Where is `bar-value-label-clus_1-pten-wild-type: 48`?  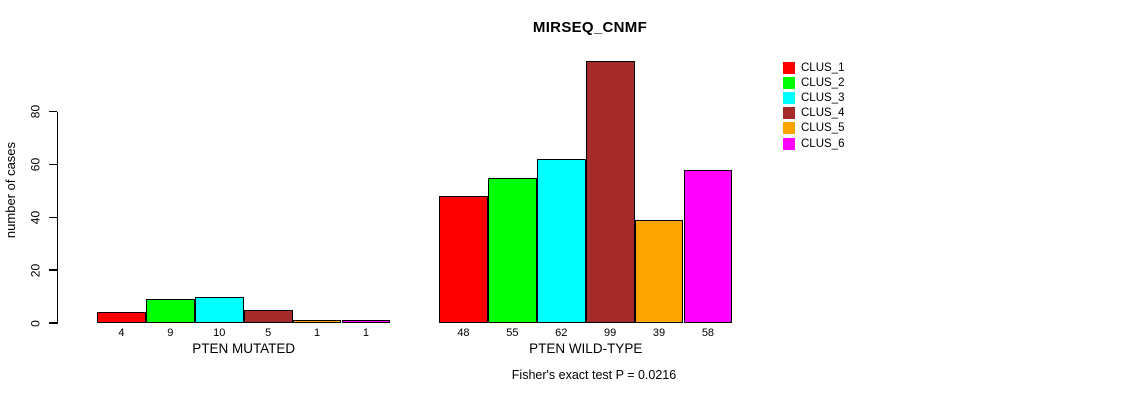 bar-value-label-clus_1-pten-wild-type: 48 is located at coordinates (463, 333).